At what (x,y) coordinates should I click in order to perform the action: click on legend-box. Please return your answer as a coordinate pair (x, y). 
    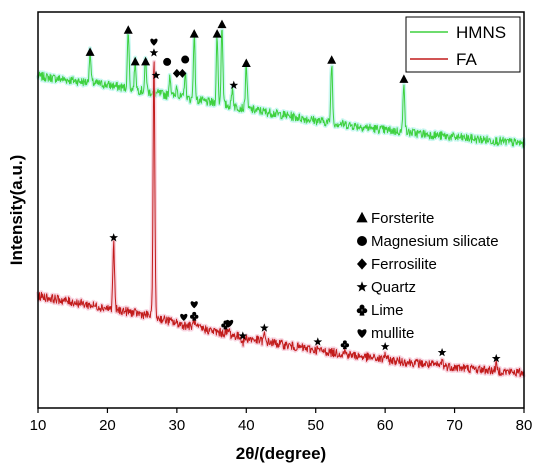
    Looking at the image, I should click on (463, 44).